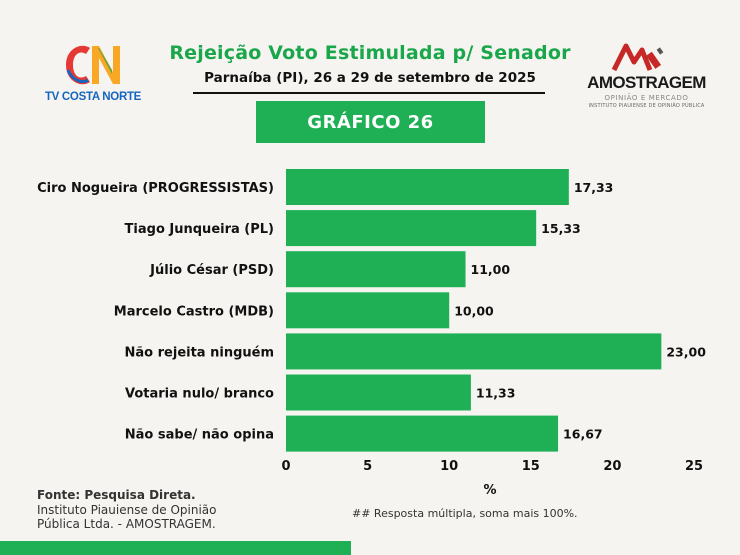 The image size is (740, 555). What do you see at coordinates (686, 351) in the screenshot?
I see `data-label: 23,00` at bounding box center [686, 351].